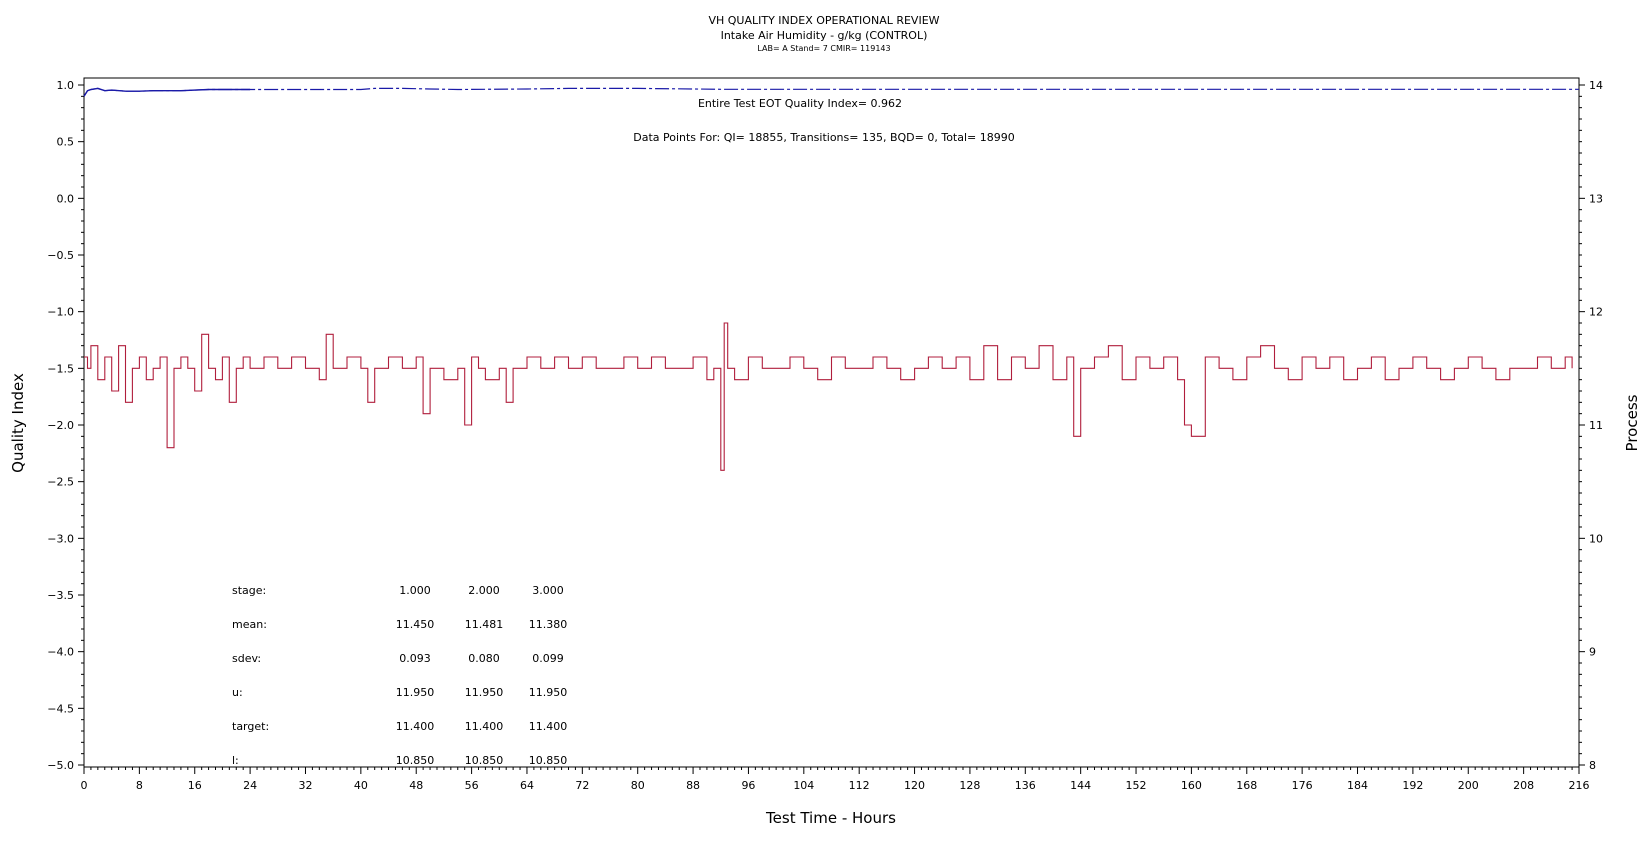  I want to click on stats-cell: 3.000, so click(548, 590).